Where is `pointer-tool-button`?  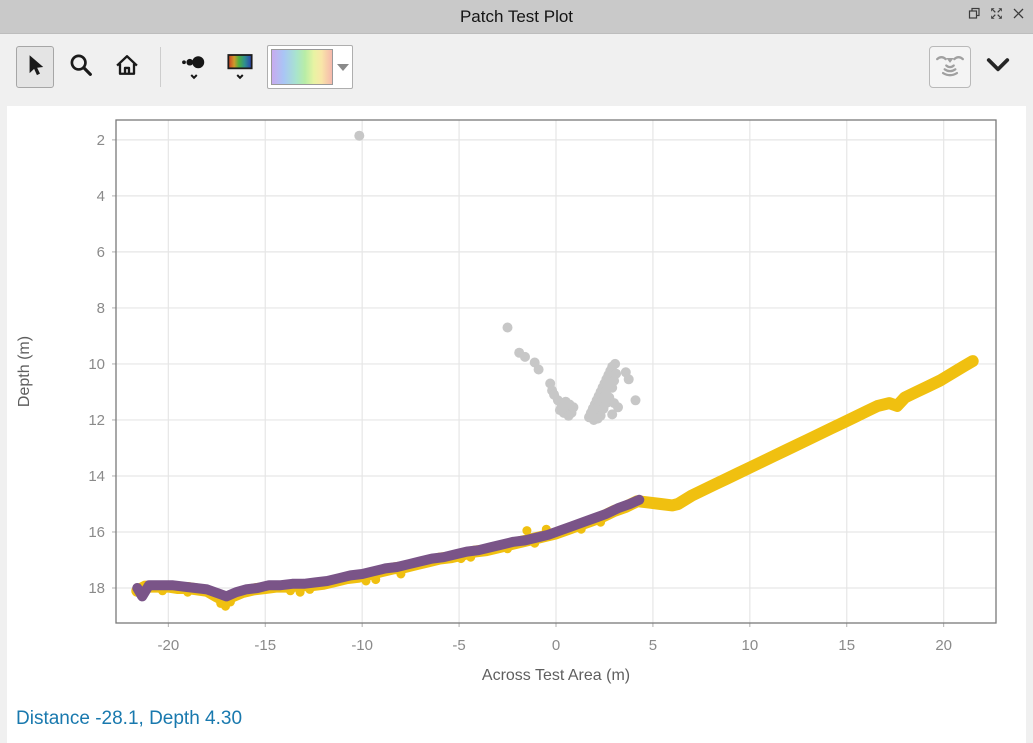 pointer-tool-button is located at coordinates (35, 67).